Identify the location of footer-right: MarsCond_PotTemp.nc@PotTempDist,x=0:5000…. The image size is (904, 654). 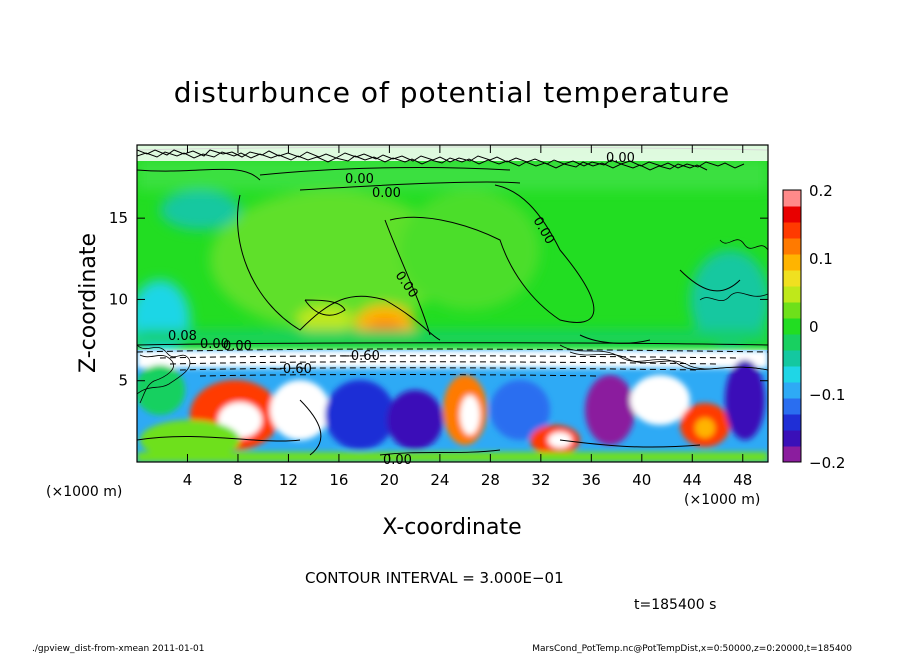
(692, 649).